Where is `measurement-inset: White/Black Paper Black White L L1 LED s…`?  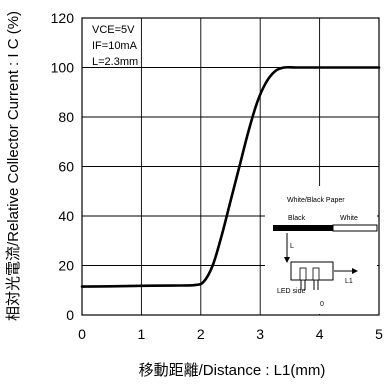
measurement-inset: White/Black Paper Black White L L1 LED s… is located at coordinates (321, 250).